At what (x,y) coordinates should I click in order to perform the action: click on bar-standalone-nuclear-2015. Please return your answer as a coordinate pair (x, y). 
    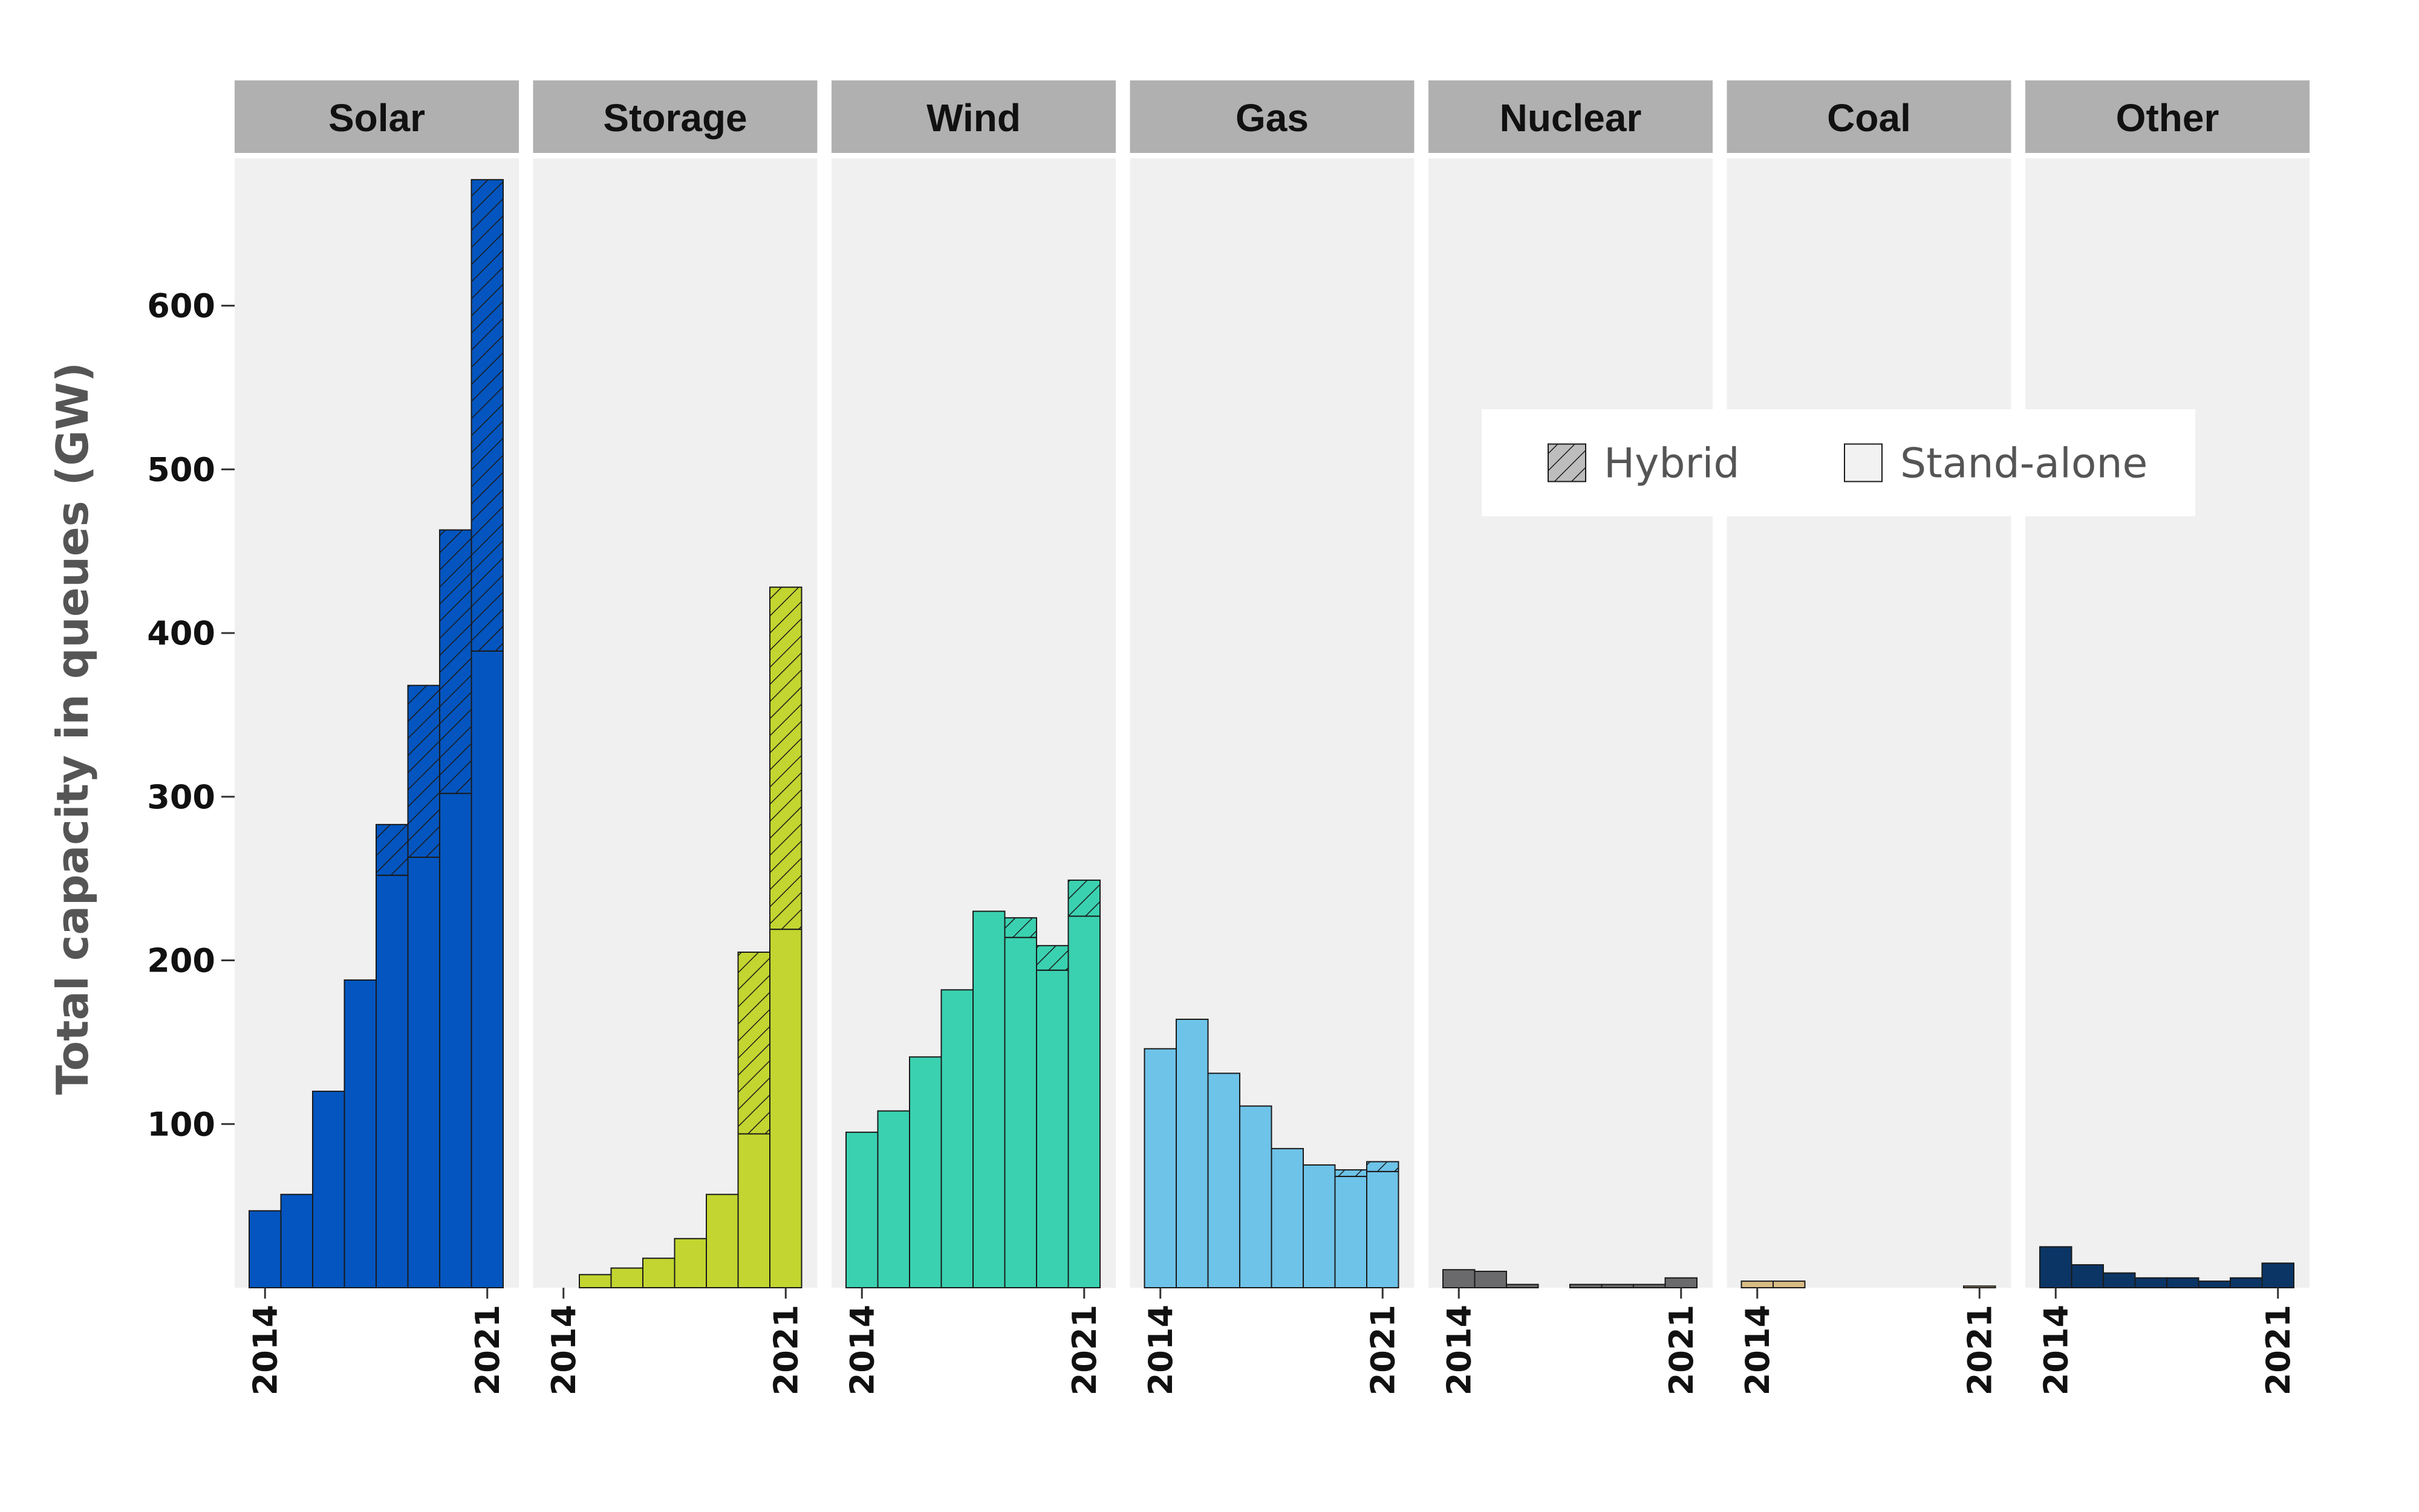
    Looking at the image, I should click on (1490, 1279).